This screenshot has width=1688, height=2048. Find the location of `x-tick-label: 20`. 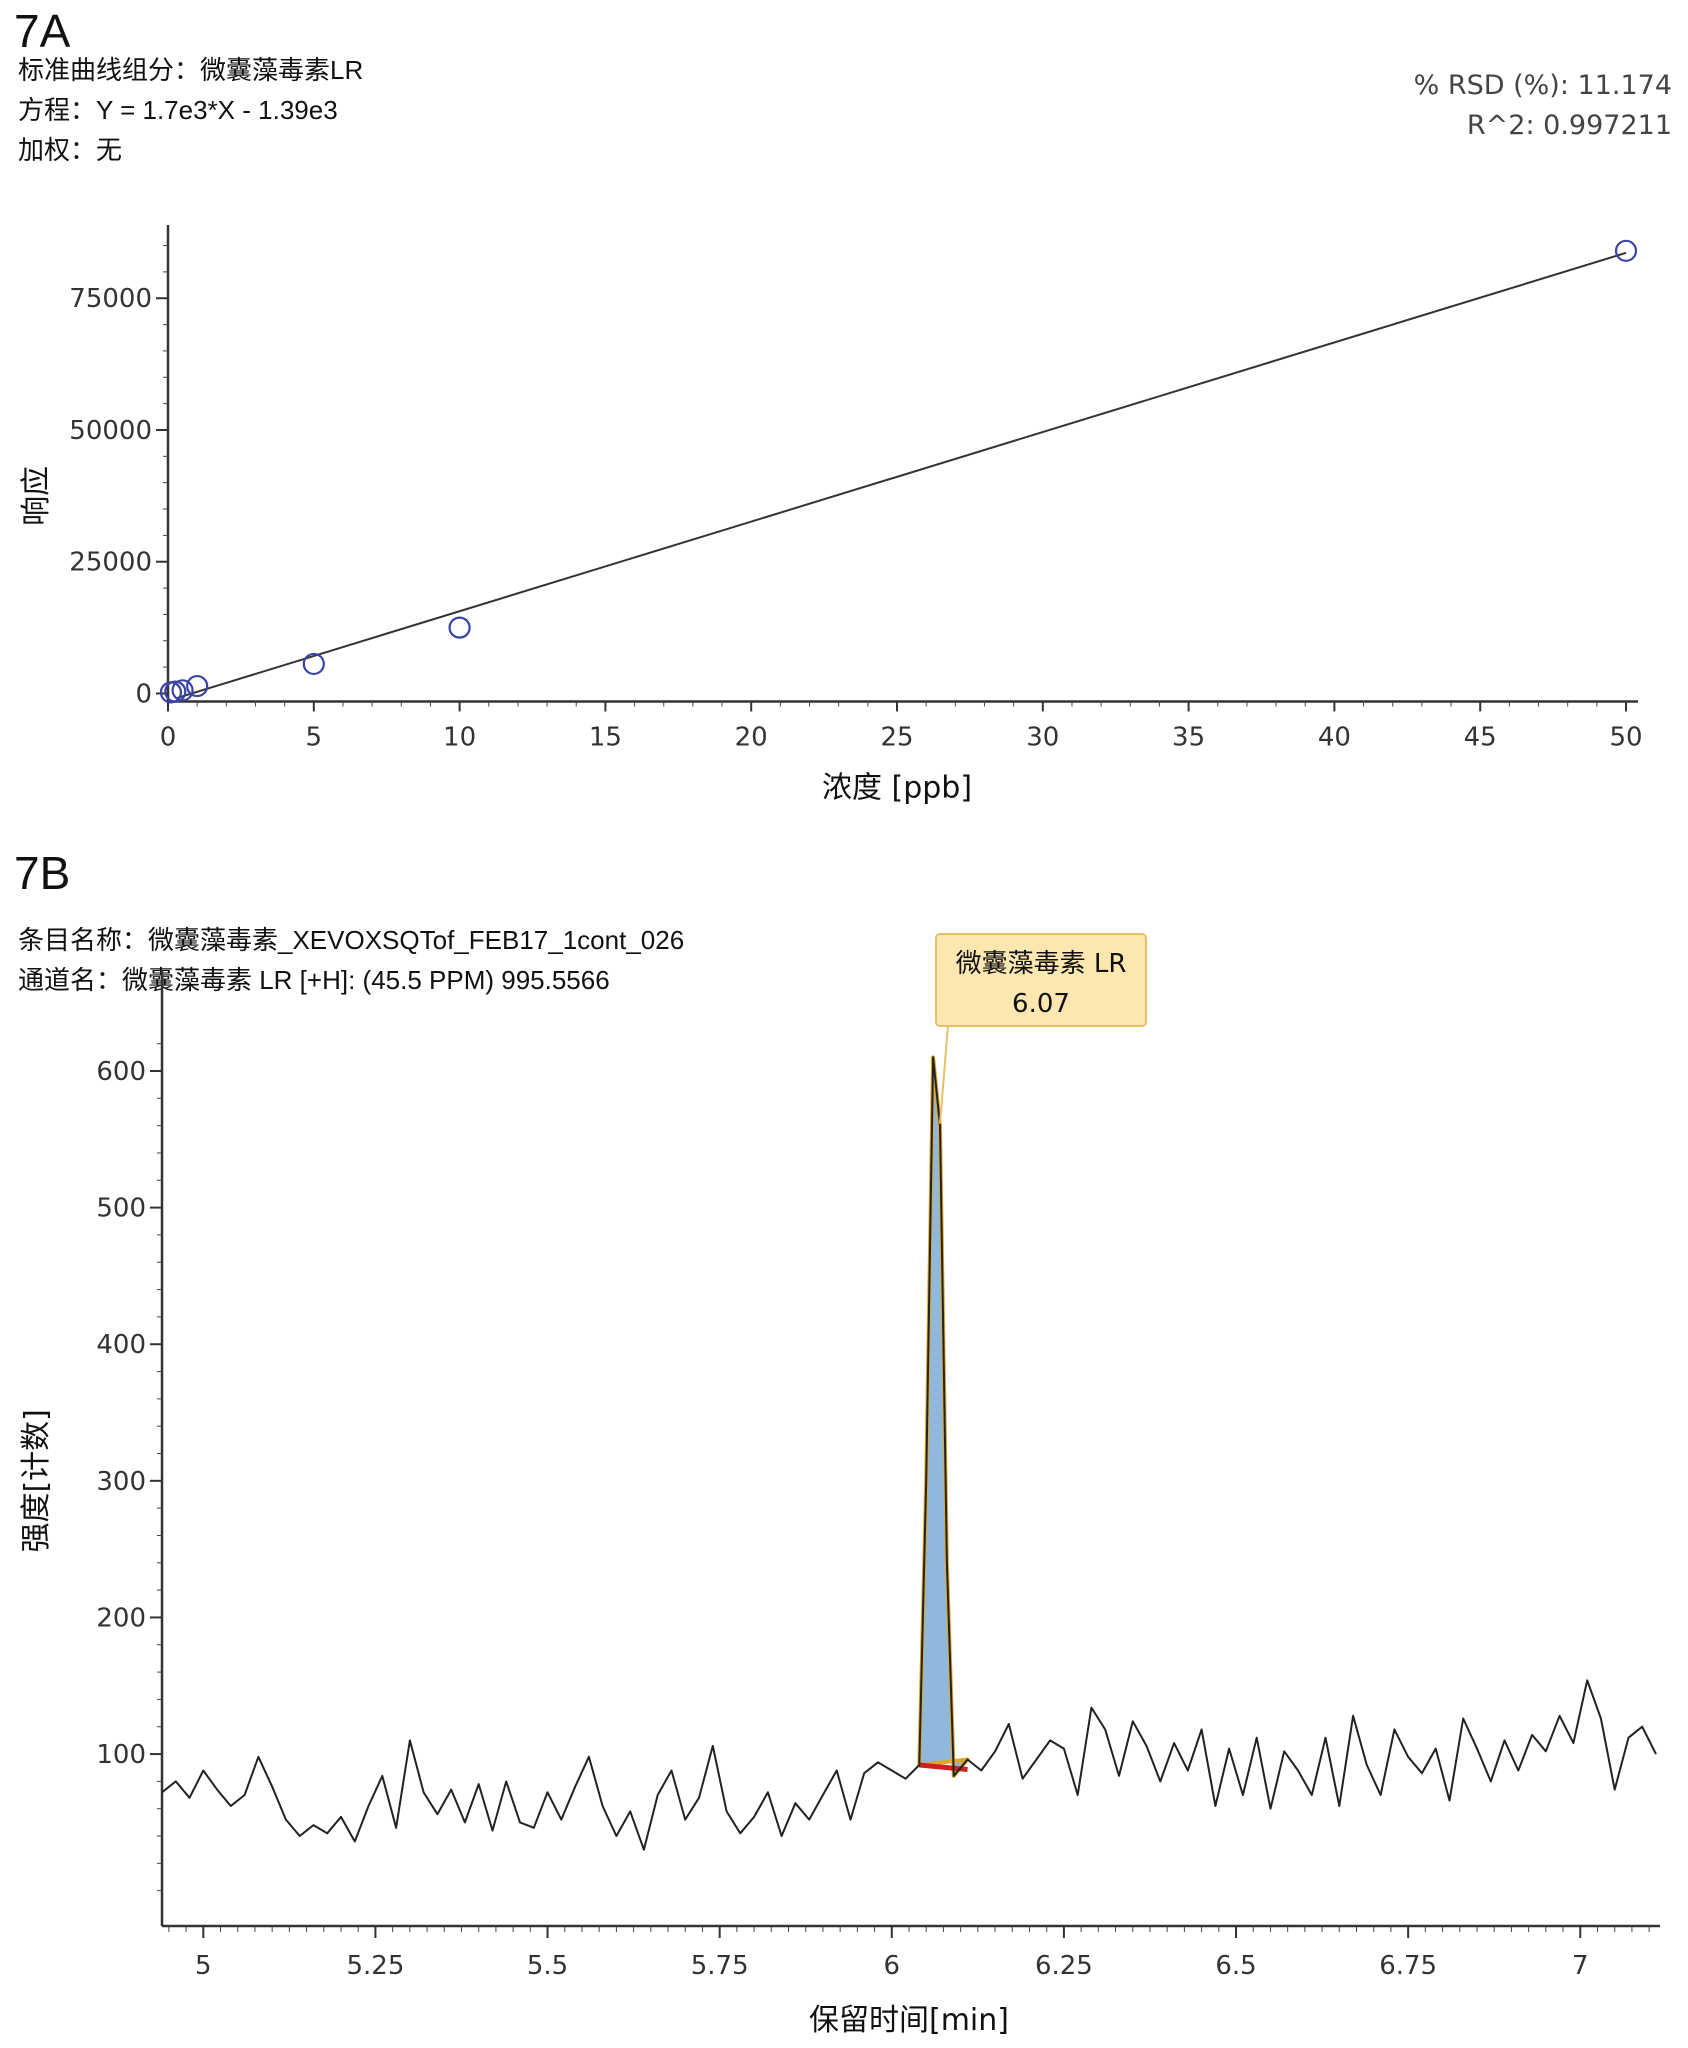

x-tick-label: 20 is located at coordinates (751, 737).